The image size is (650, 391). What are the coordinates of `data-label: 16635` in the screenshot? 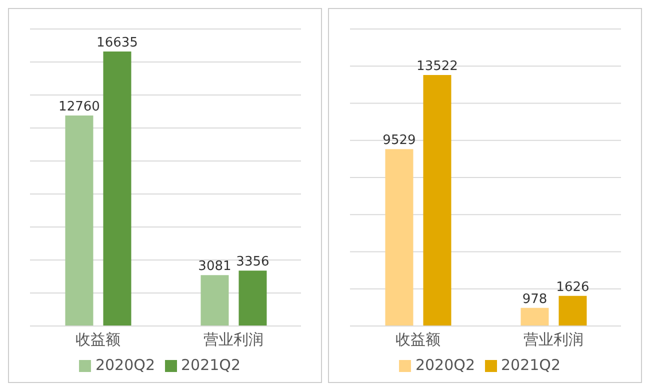 It's located at (117, 43).